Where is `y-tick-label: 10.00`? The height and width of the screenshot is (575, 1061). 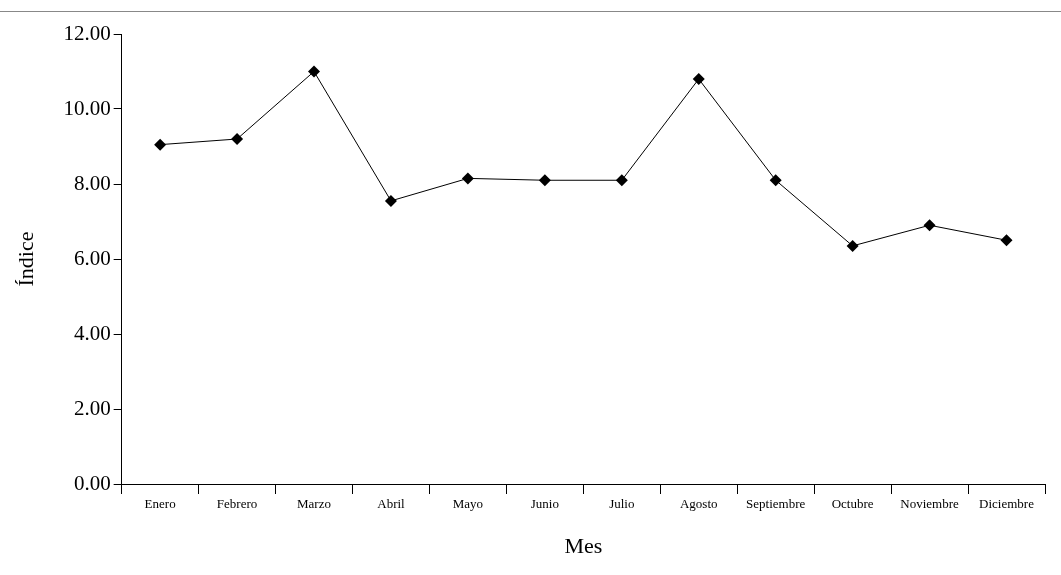
y-tick-label: 10.00 is located at coordinates (87, 107).